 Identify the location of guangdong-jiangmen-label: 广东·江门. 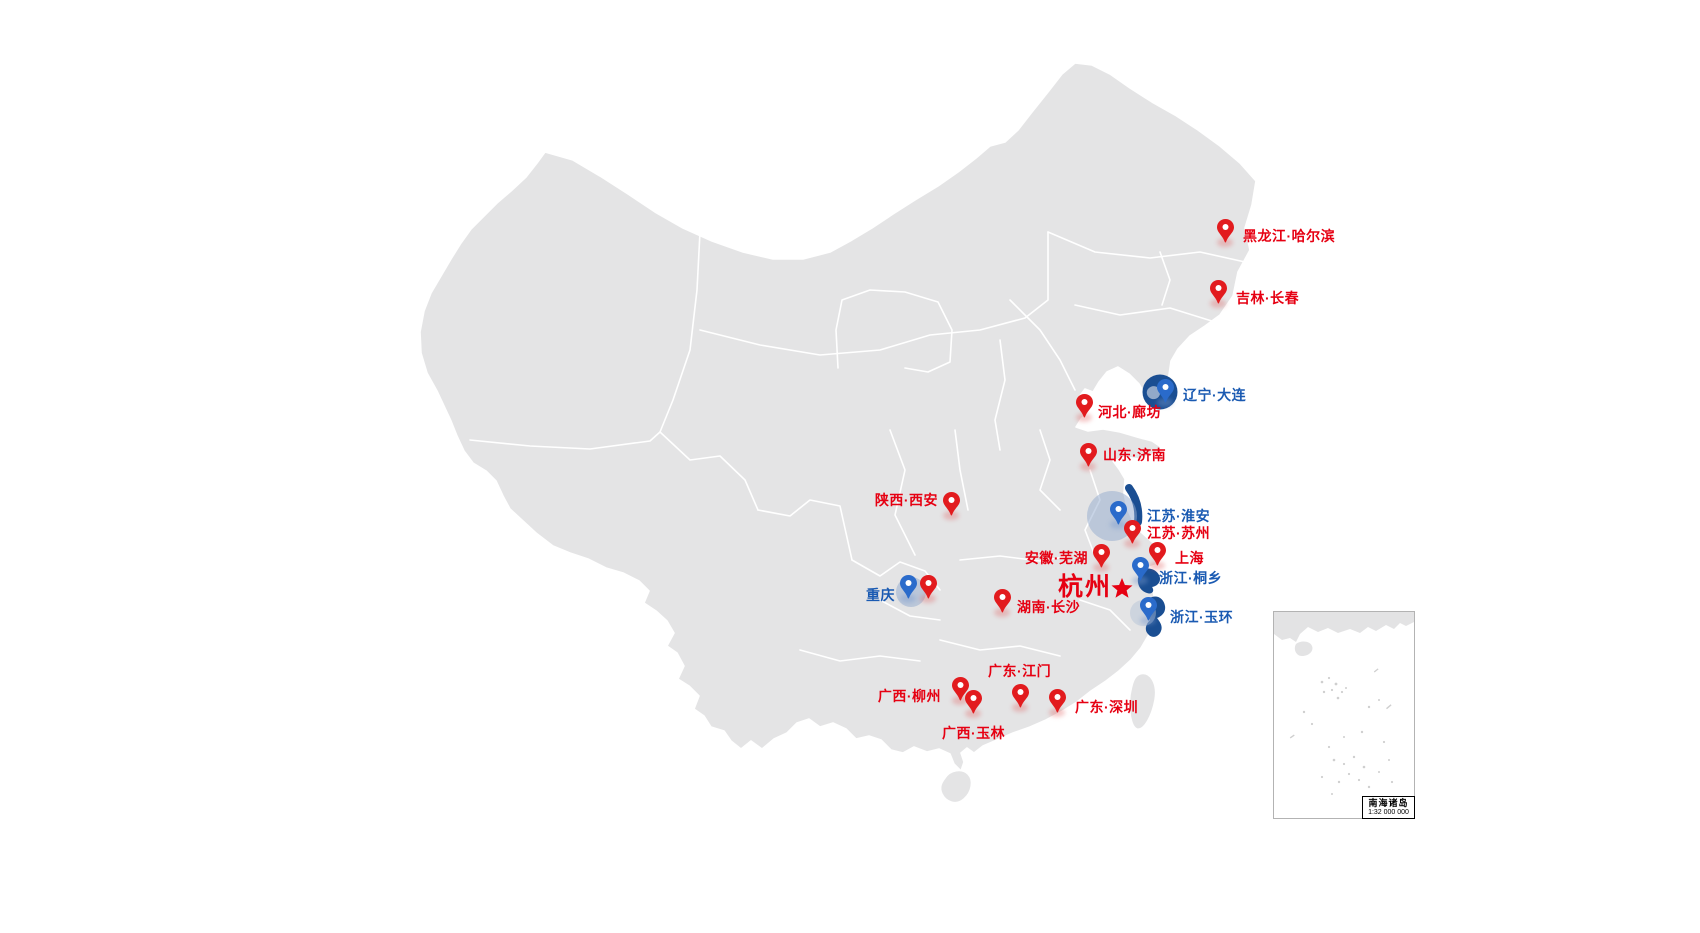
(1020, 671).